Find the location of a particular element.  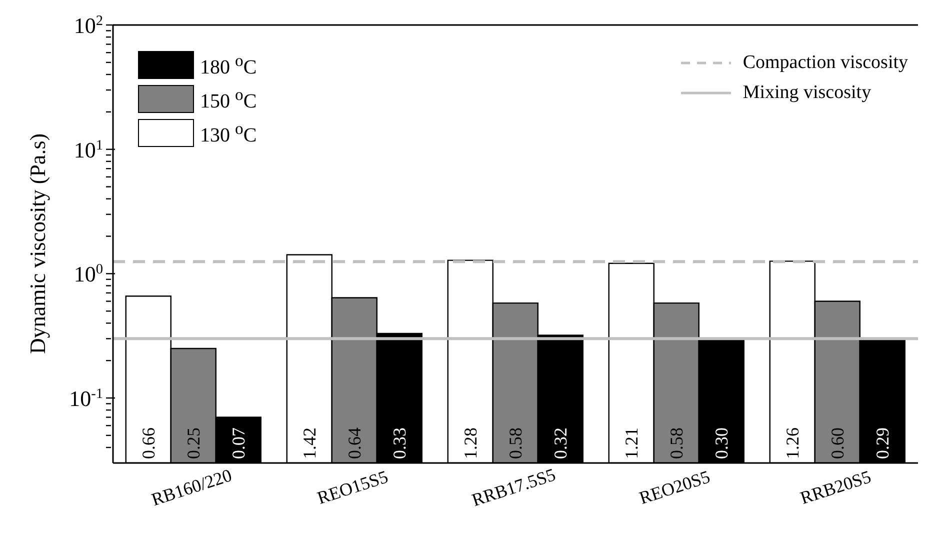

data-label: 1.21 is located at coordinates (631, 443).